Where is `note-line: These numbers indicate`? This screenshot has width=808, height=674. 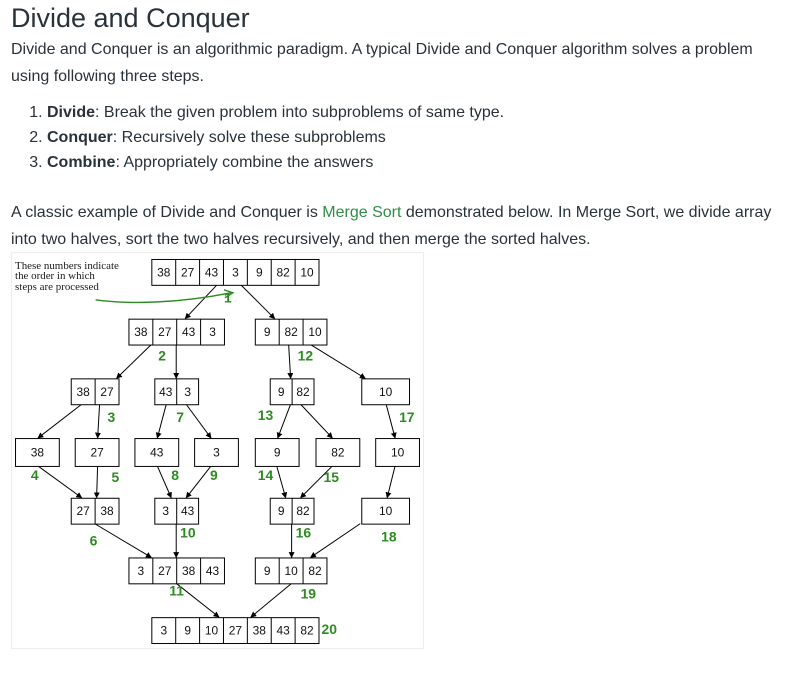
note-line: These numbers indicate is located at coordinates (67, 266).